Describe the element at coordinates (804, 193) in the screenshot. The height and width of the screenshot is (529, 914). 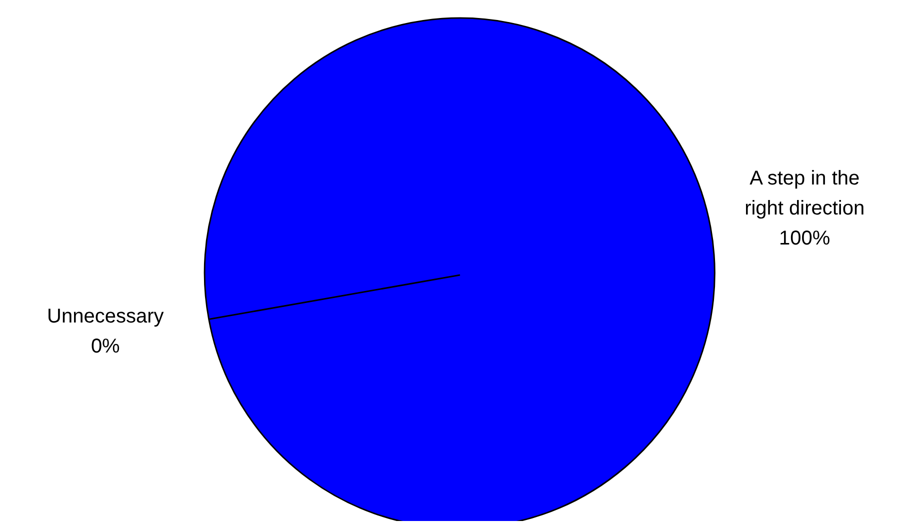
I see `slice-label: A step in the right direction` at that location.